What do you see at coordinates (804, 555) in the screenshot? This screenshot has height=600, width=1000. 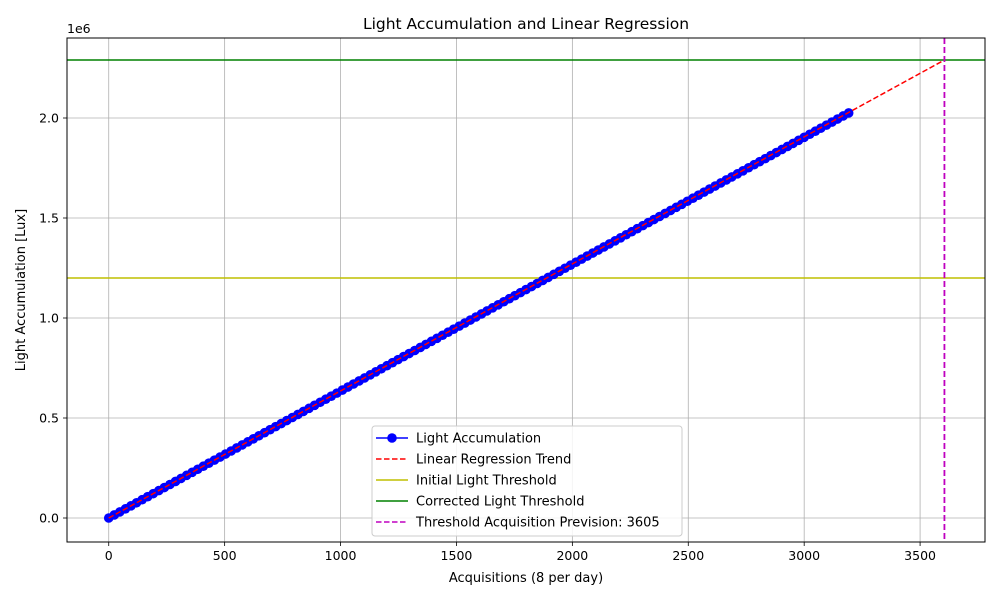 I see `x-tick-label: 3000` at bounding box center [804, 555].